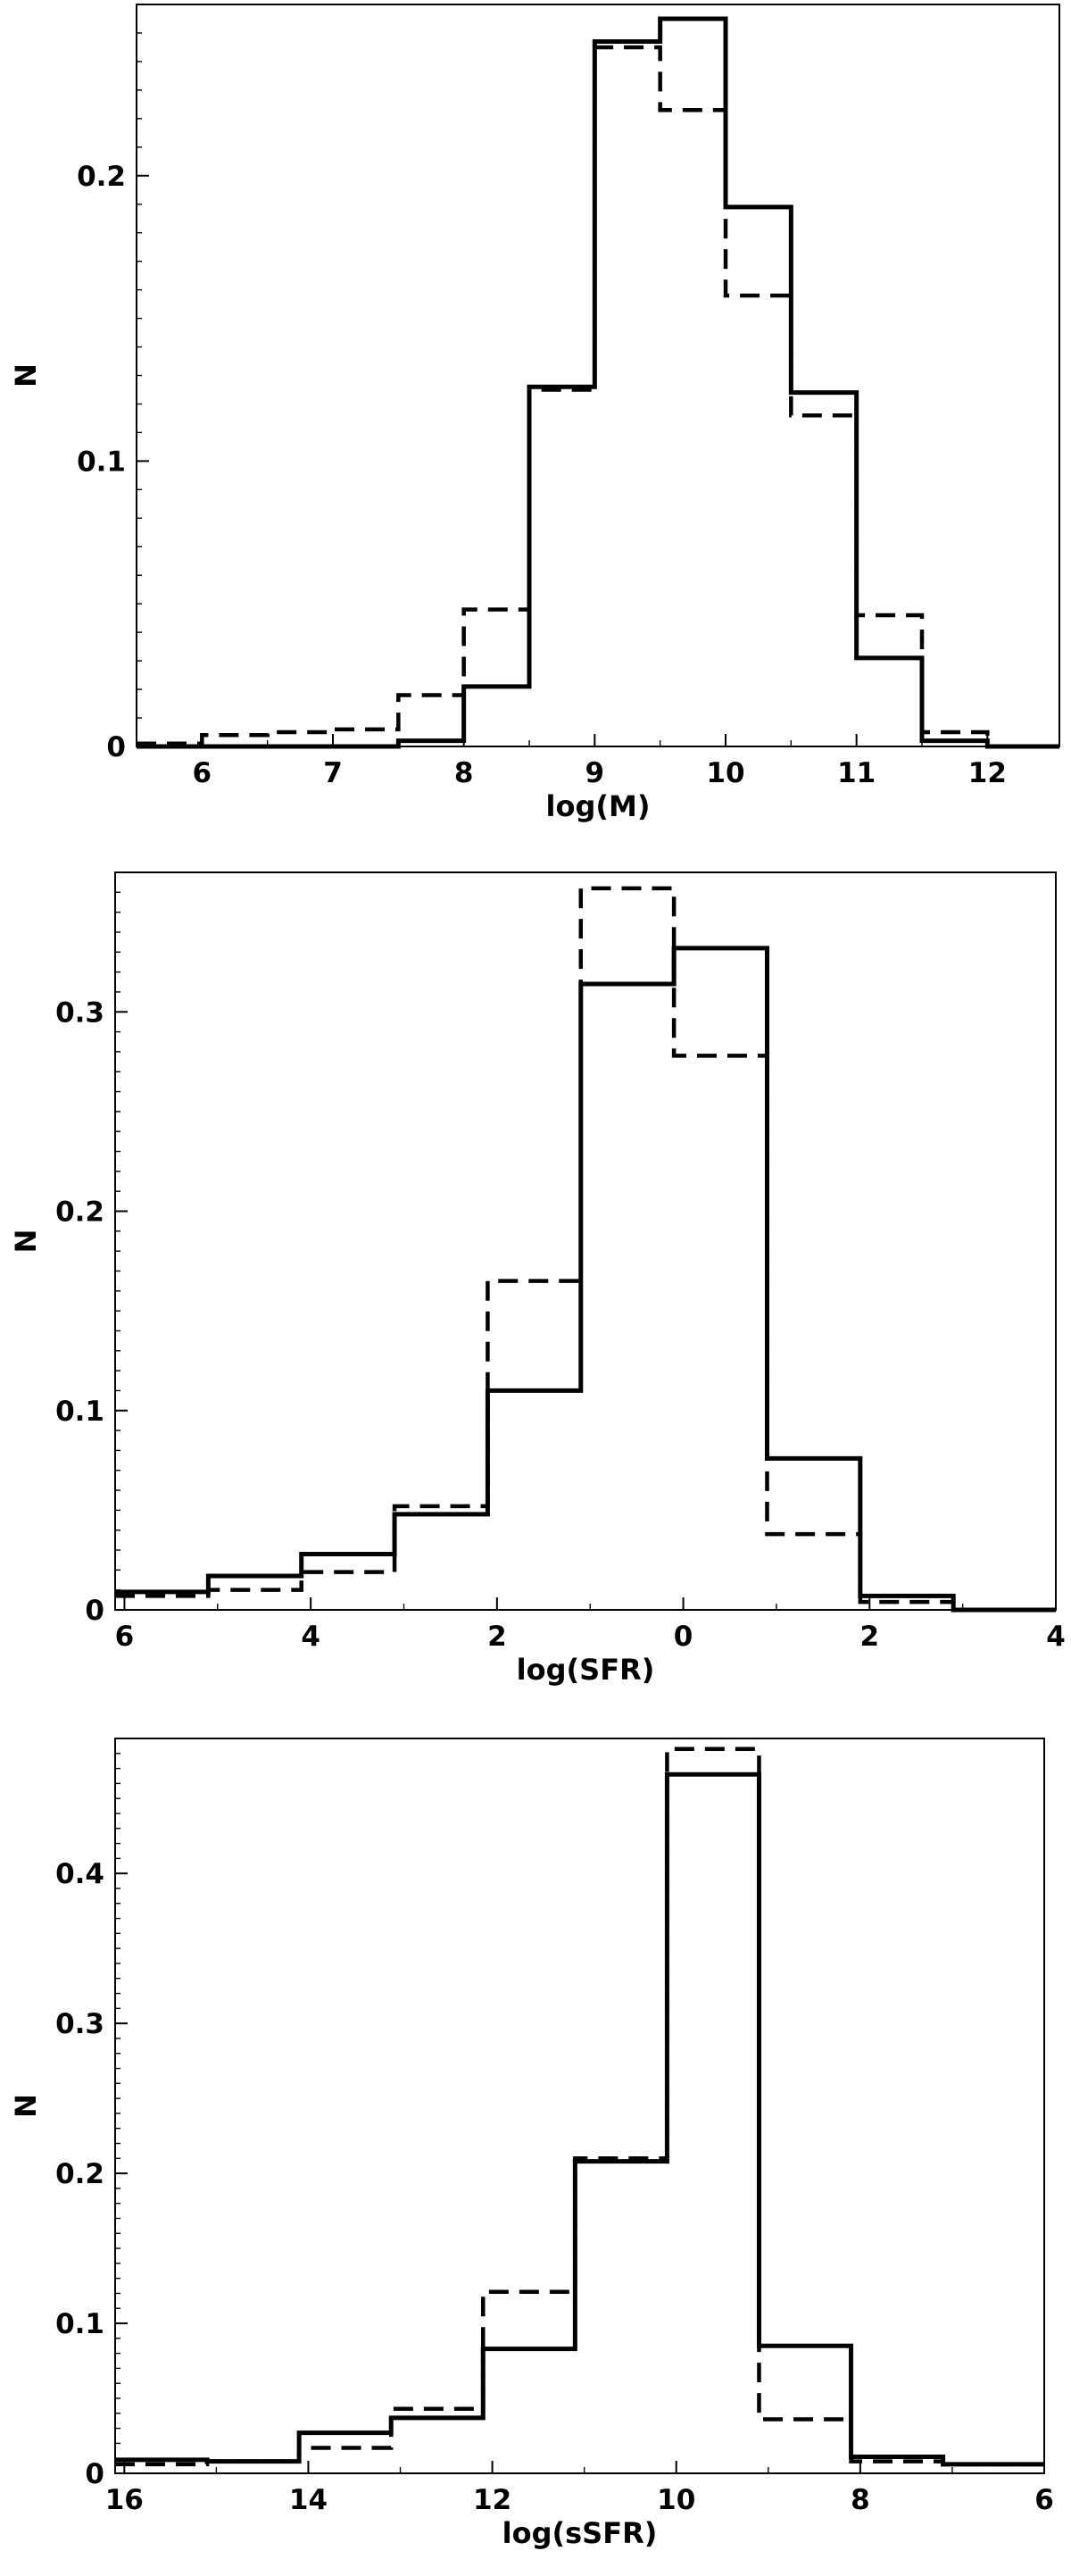 This screenshot has height=2576, width=1071. Describe the element at coordinates (586, 1670) in the screenshot. I see `x-axis-label: log(SFR)` at that location.